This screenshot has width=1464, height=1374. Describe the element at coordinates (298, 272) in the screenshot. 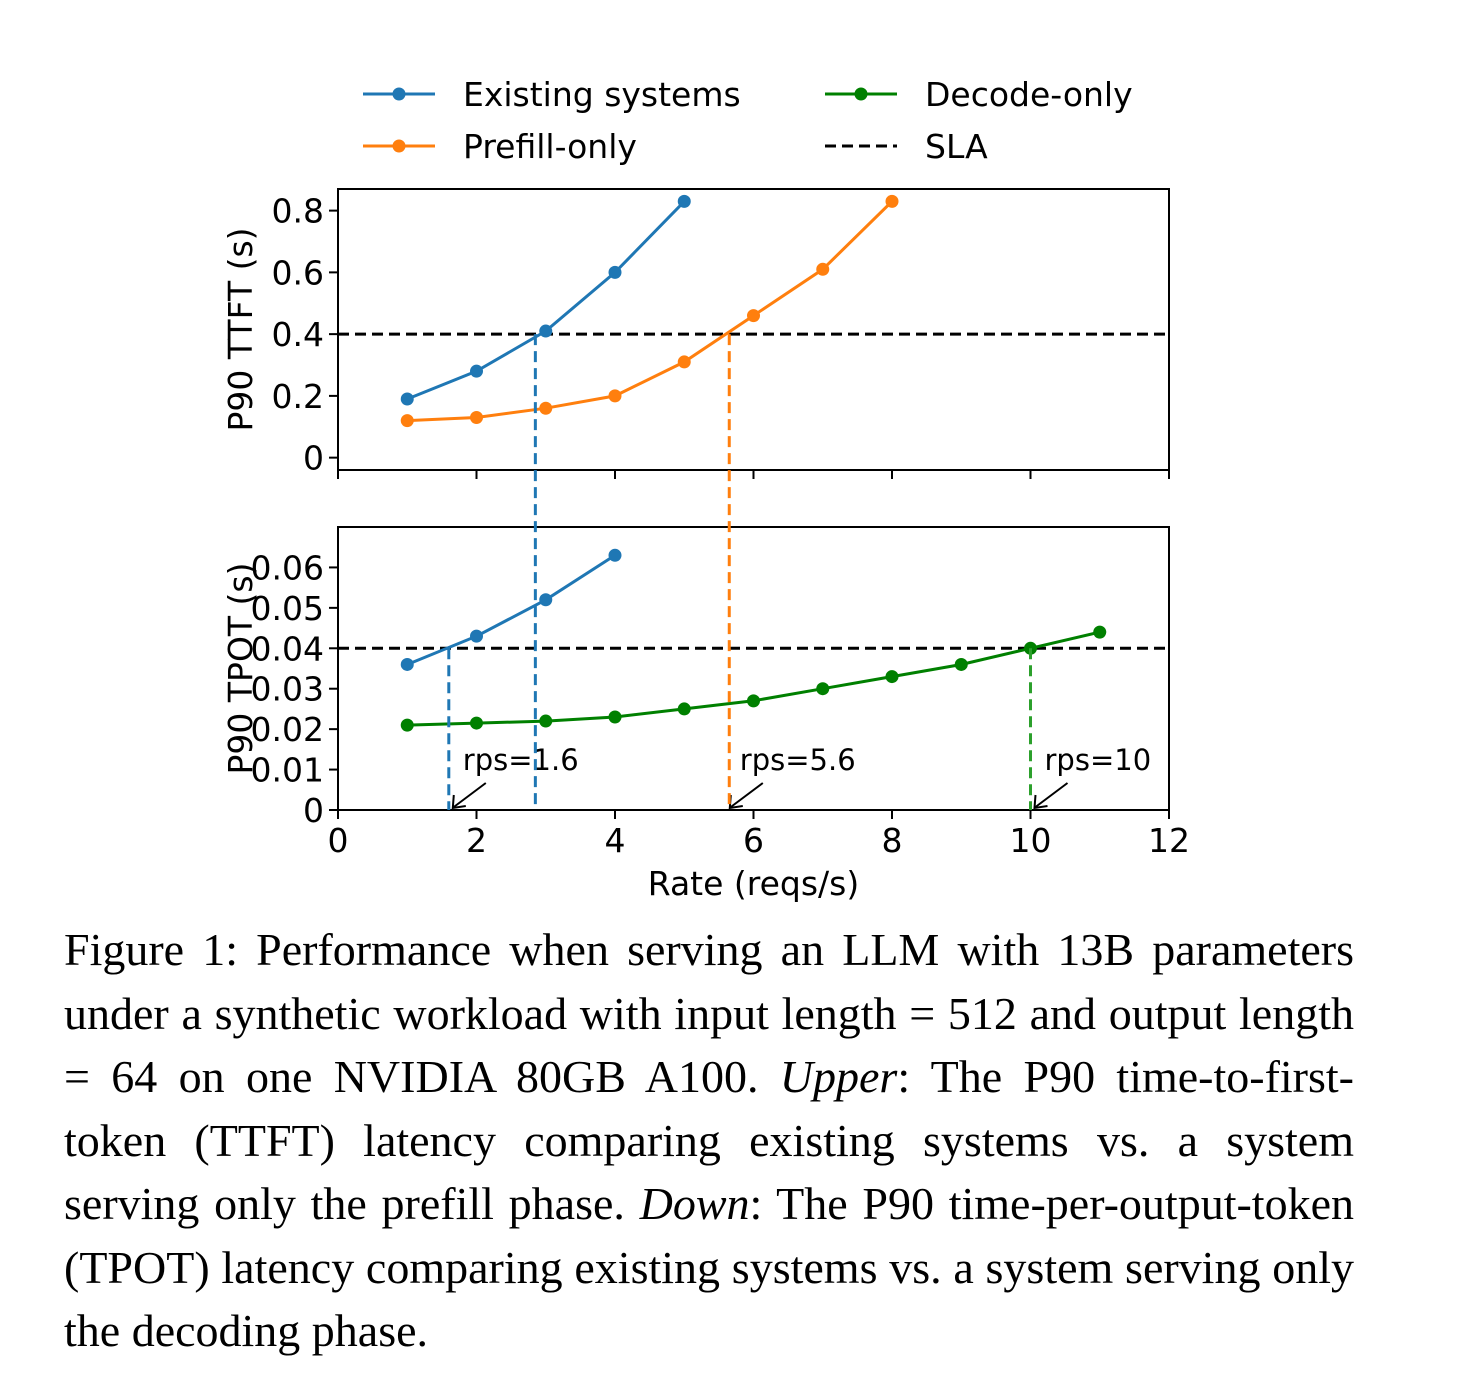

I see `ttft-ytick-label: 0.6` at that location.